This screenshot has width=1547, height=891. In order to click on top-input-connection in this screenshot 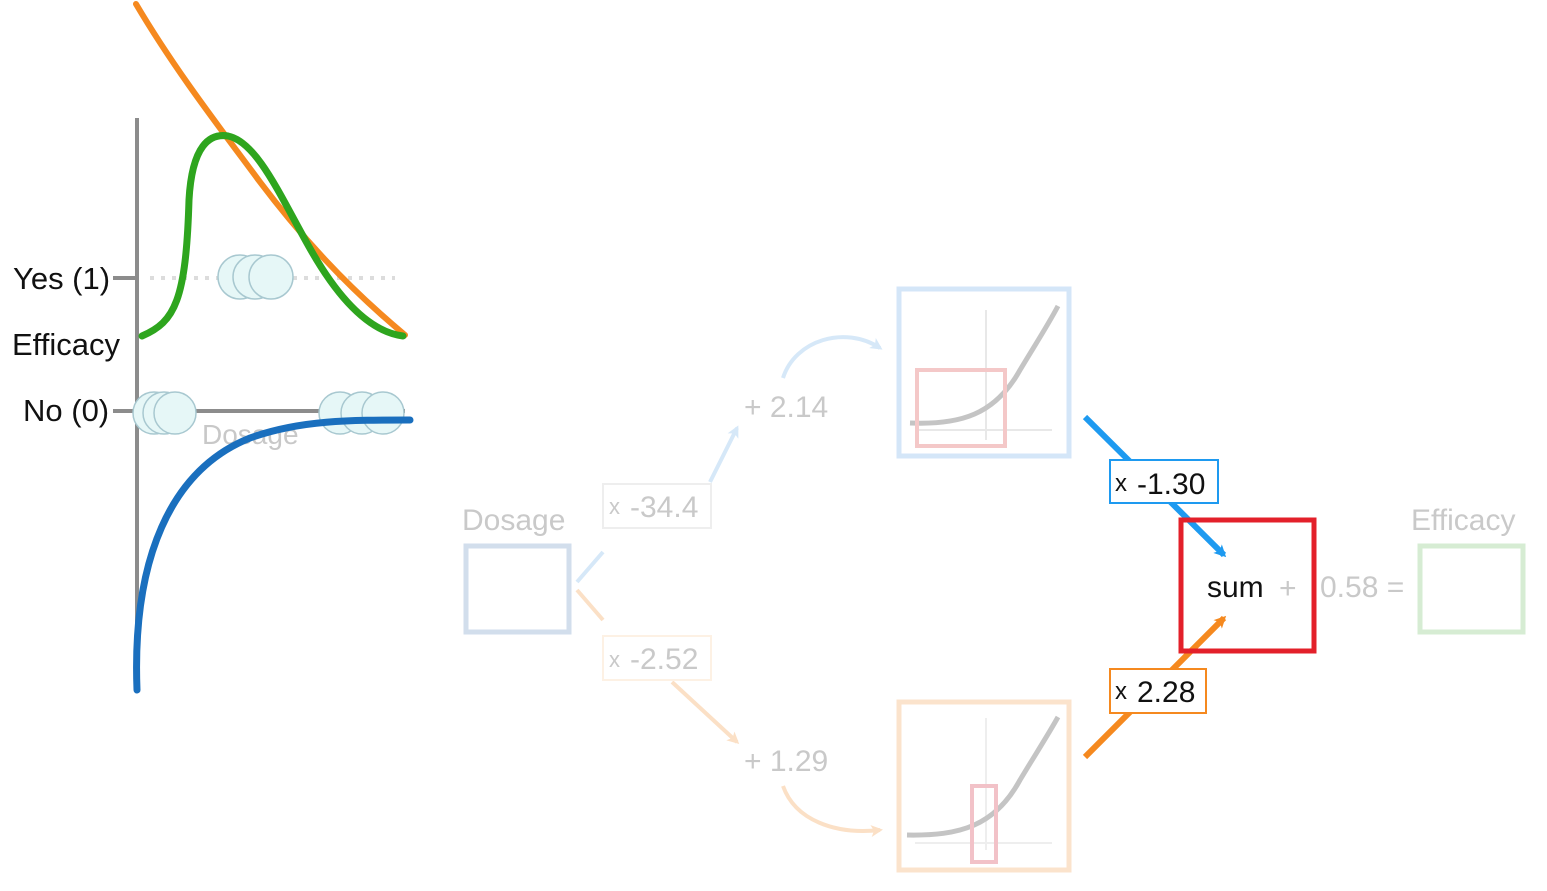, I will do `click(656, 506)`.